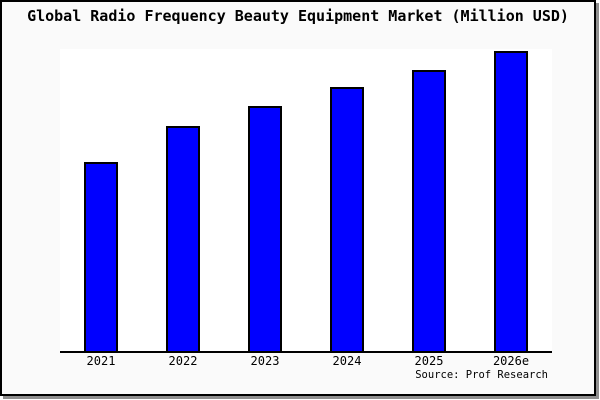  I want to click on x-tick-label-2023: 2023, so click(265, 361).